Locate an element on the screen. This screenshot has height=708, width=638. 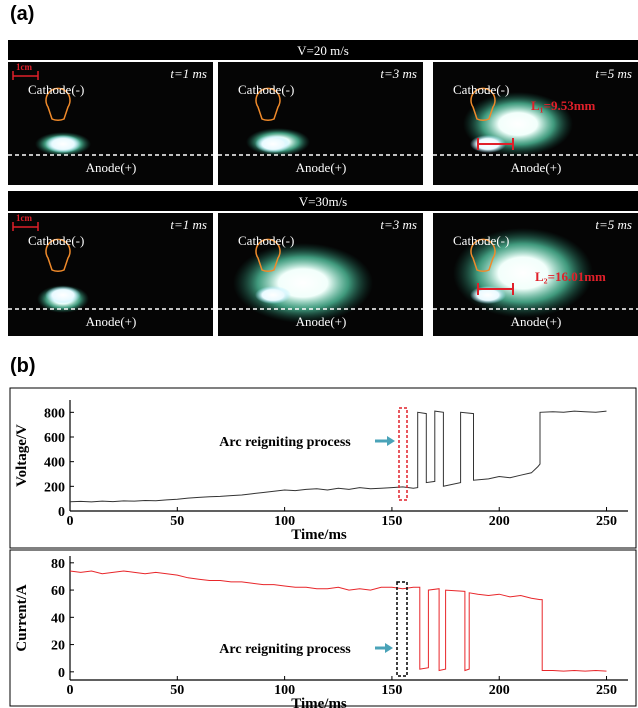
arc-glow is located at coordinates (303, 283).